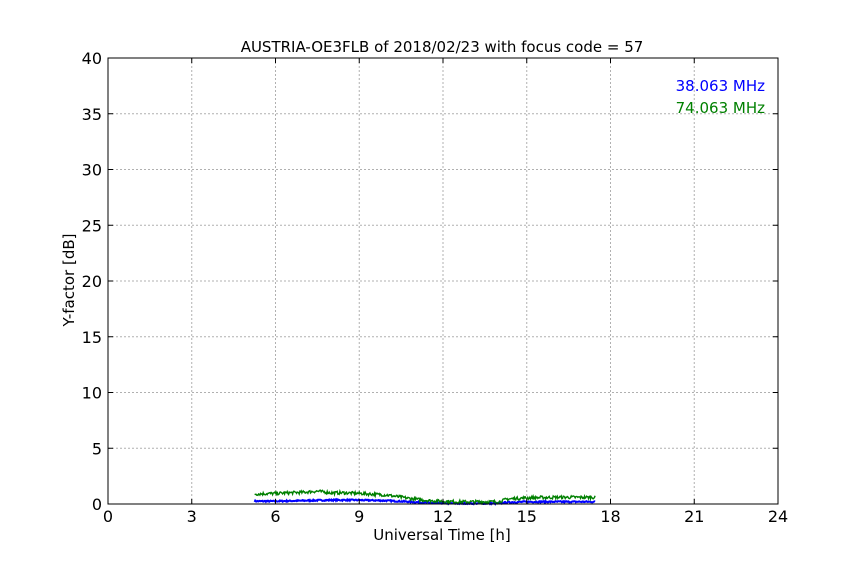 The height and width of the screenshot is (576, 864). I want to click on y-tick-label: 20, so click(92, 281).